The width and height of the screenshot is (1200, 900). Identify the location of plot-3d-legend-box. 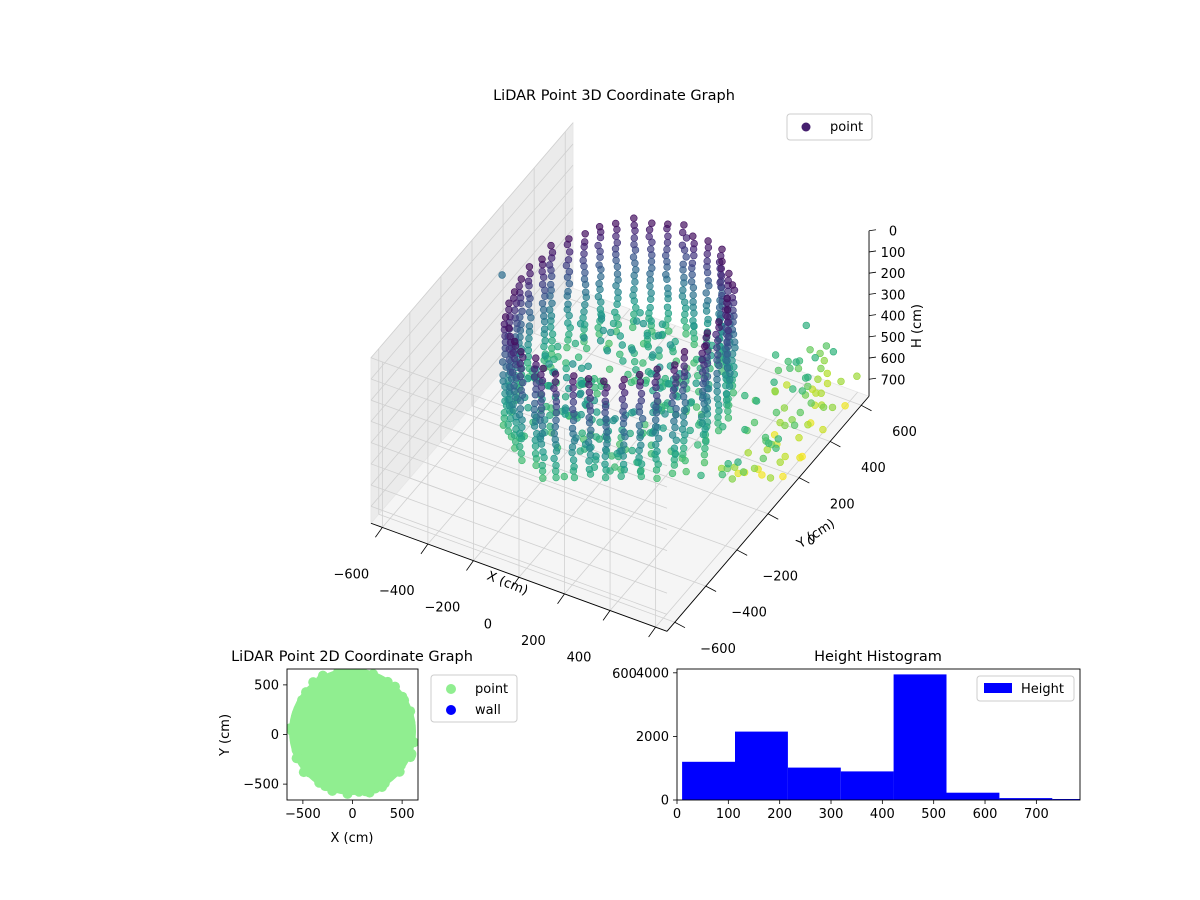
(829, 127).